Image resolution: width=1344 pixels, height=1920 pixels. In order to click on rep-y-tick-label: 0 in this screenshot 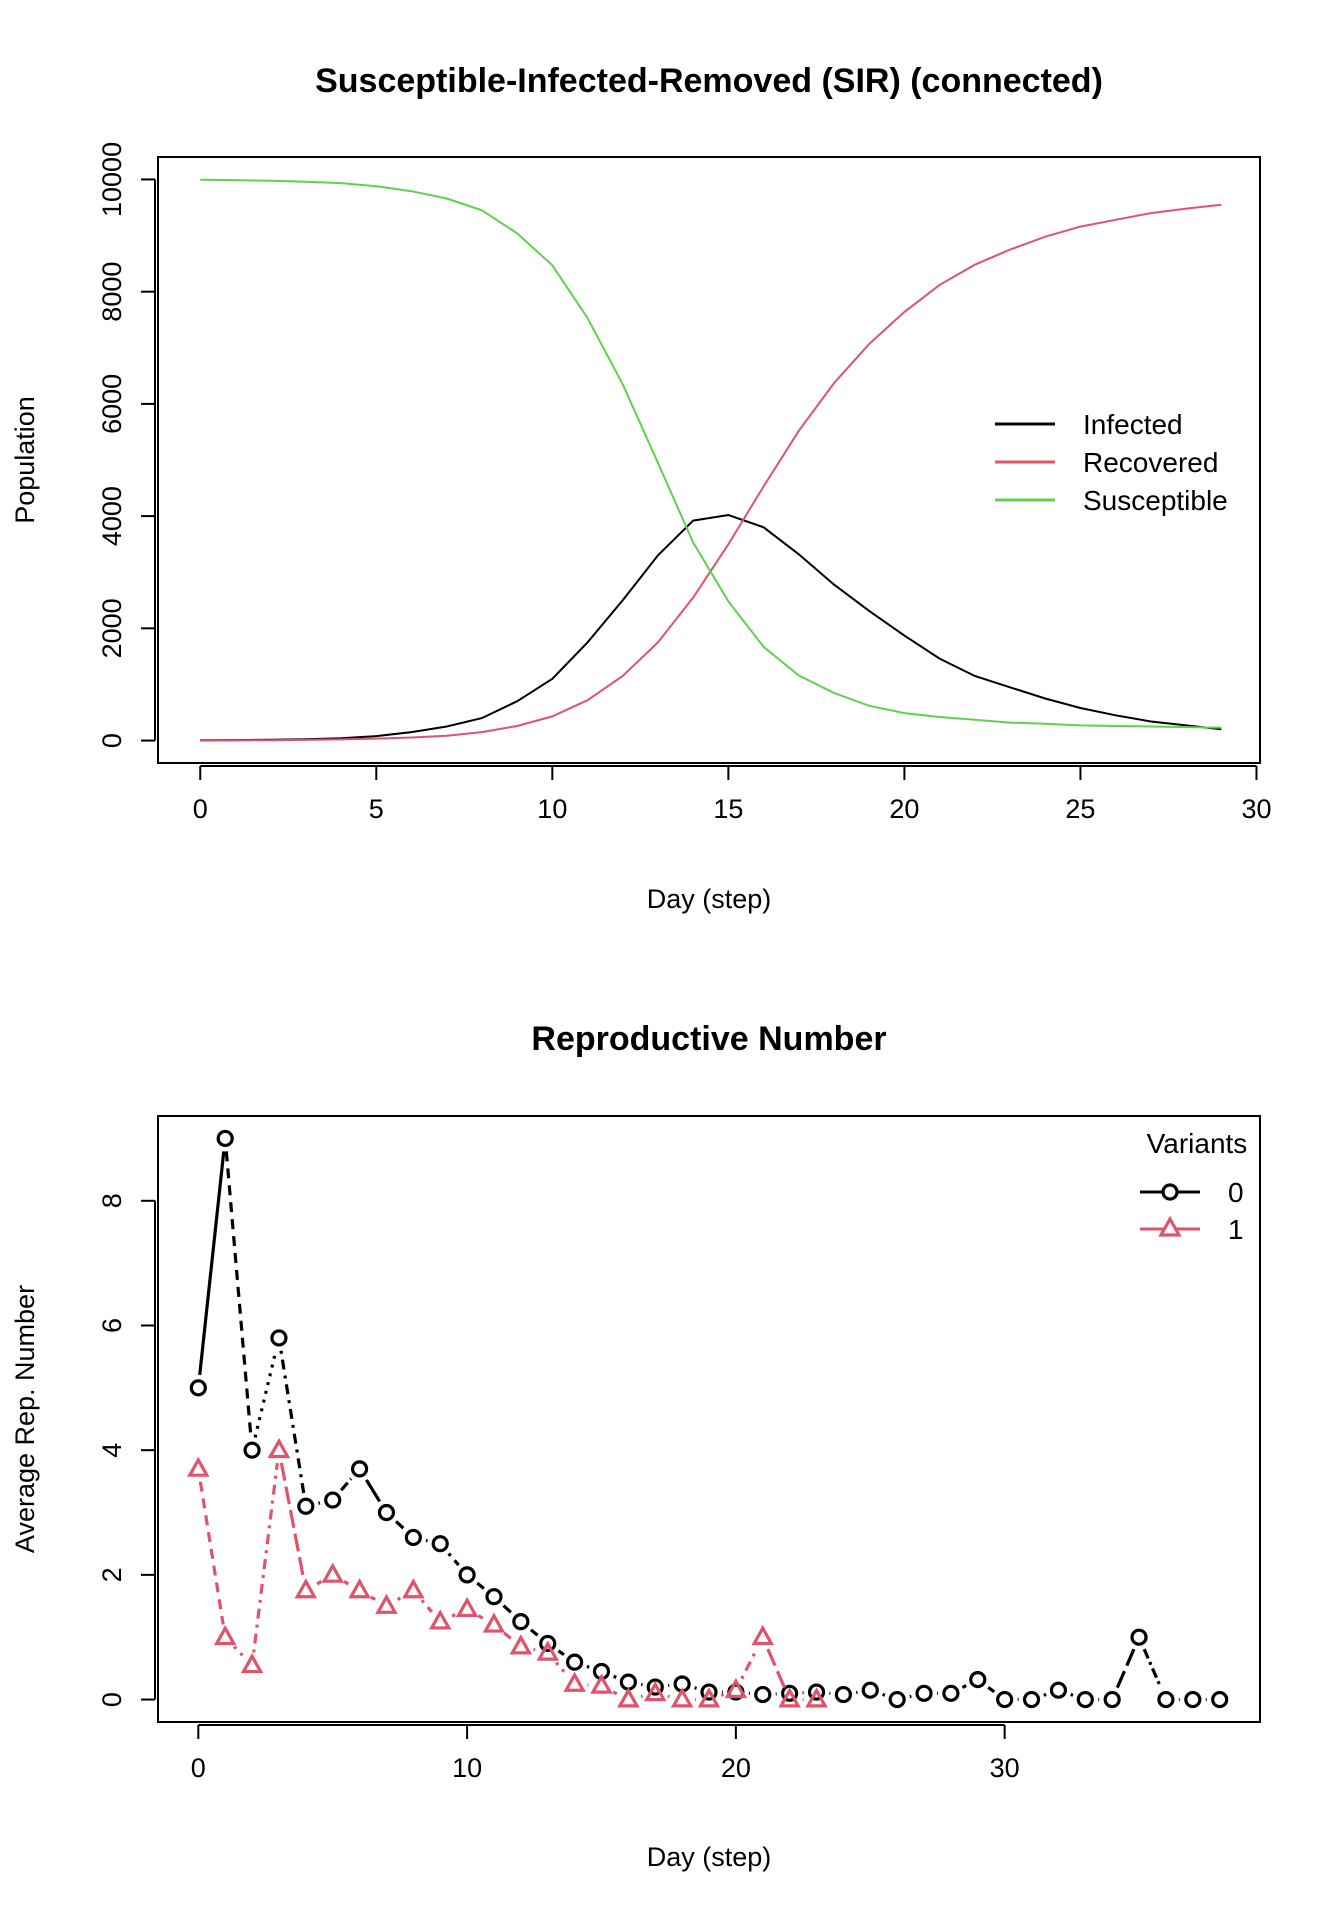, I will do `click(112, 1699)`.